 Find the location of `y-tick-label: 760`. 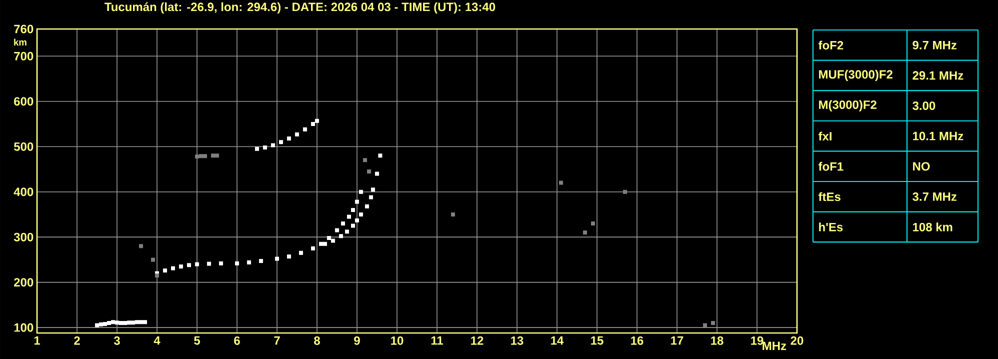

y-tick-label: 760 is located at coordinates (24, 29).